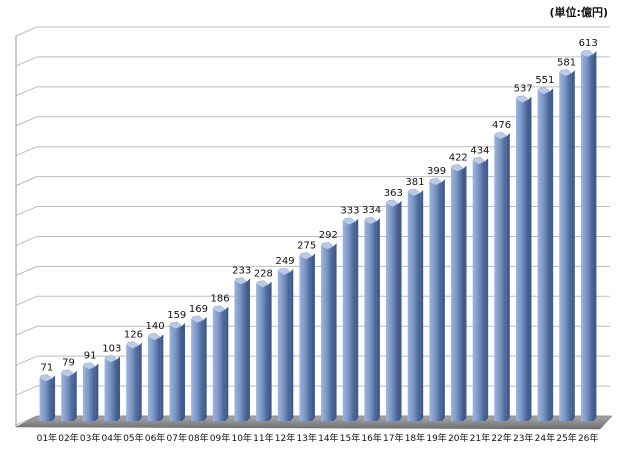 The image size is (630, 454). Describe the element at coordinates (588, 438) in the screenshot. I see `x-tick-label: 26年` at that location.